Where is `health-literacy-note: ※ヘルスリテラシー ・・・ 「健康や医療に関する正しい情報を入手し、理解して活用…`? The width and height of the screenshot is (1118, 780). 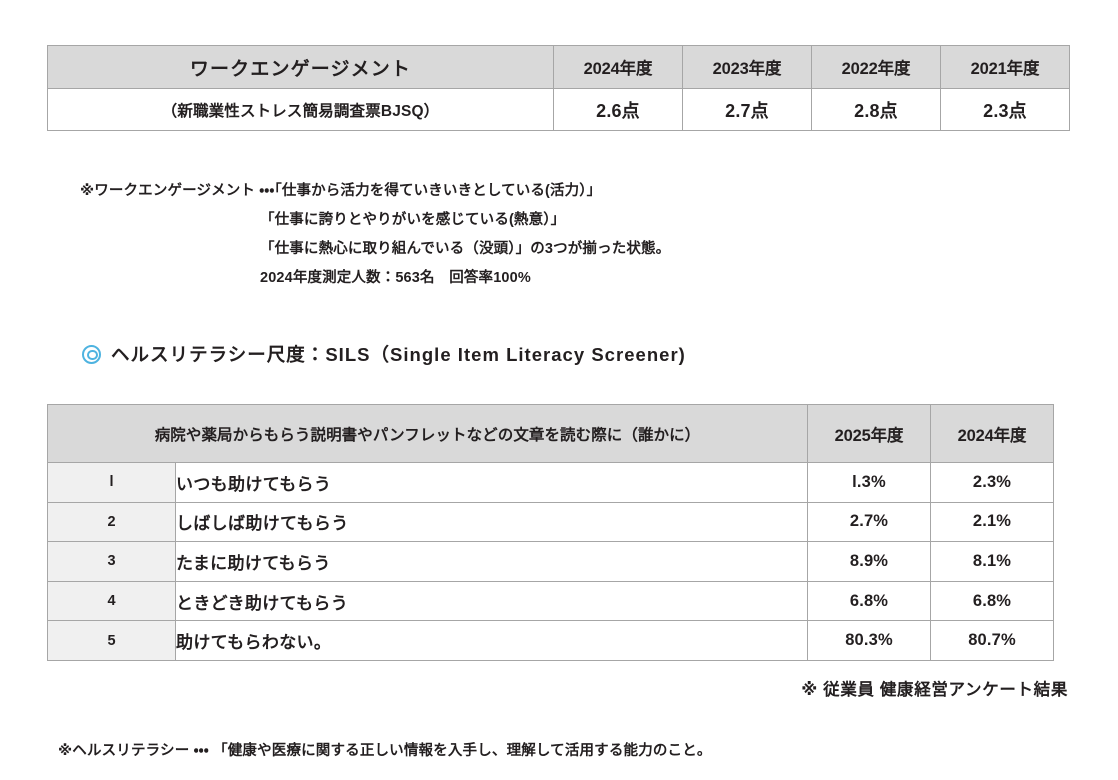
health-literacy-note: ※ヘルスリテラシー ・・・ 「健康や医療に関する正しい情報を入手し、理解して活用… is located at coordinates (385, 751).